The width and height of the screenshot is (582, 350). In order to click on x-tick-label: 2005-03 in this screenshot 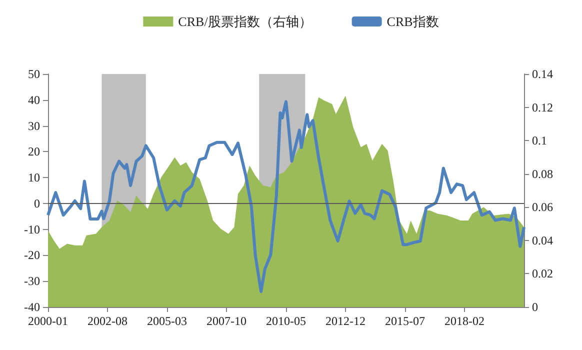, I will do `click(167, 321)`.